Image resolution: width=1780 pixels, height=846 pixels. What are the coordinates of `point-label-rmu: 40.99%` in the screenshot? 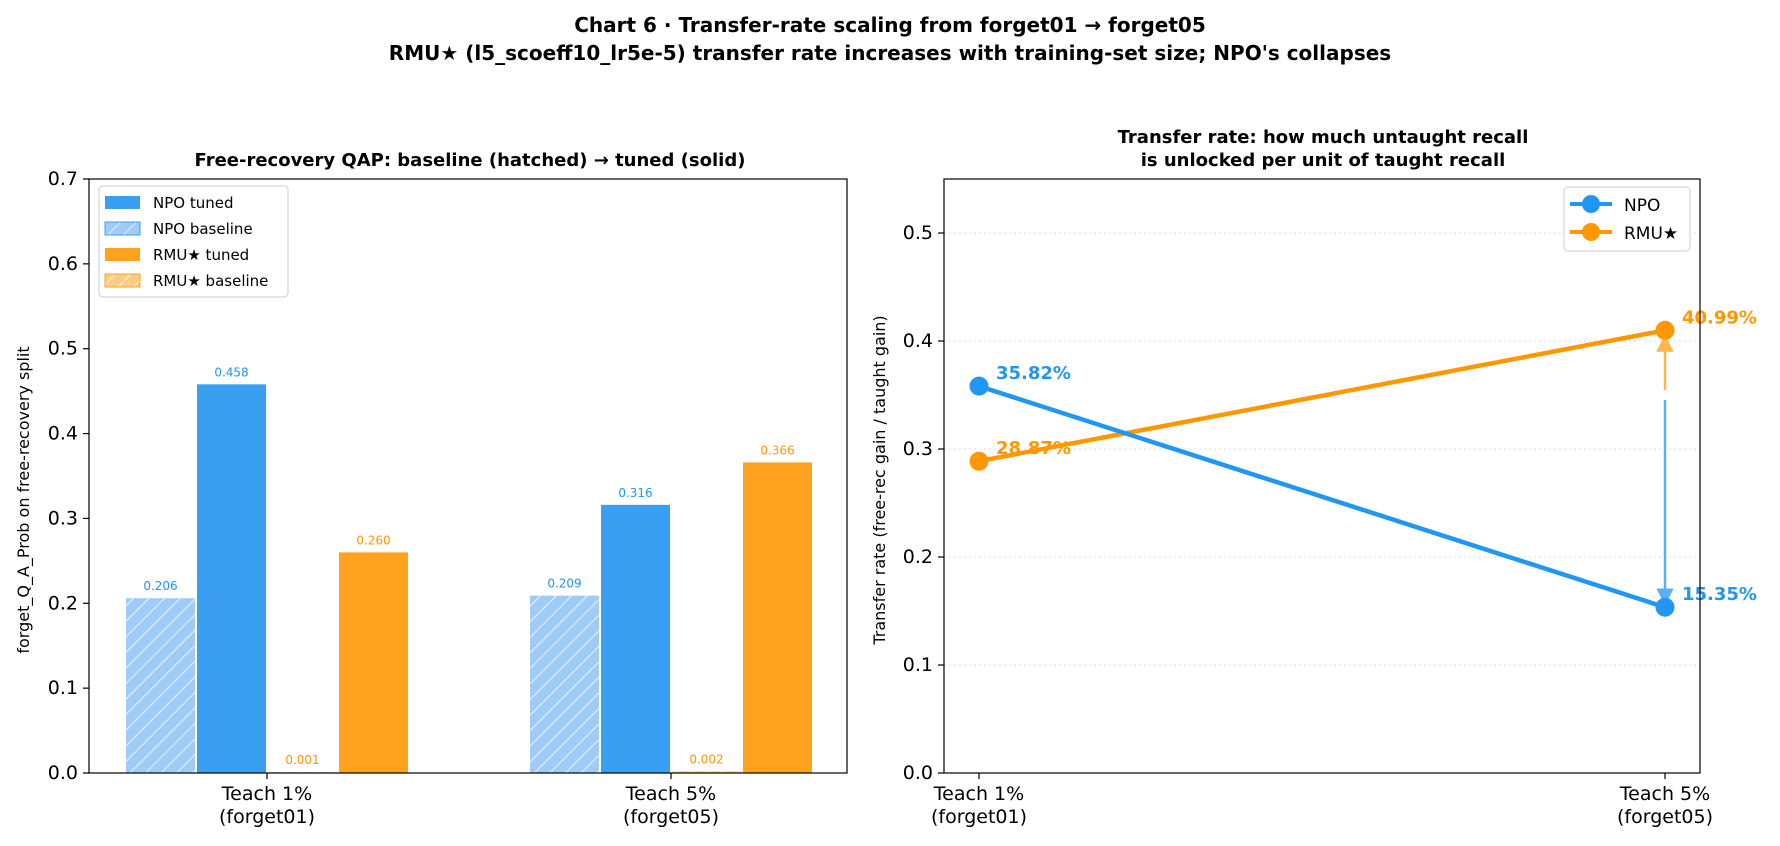 It's located at (1719, 317).